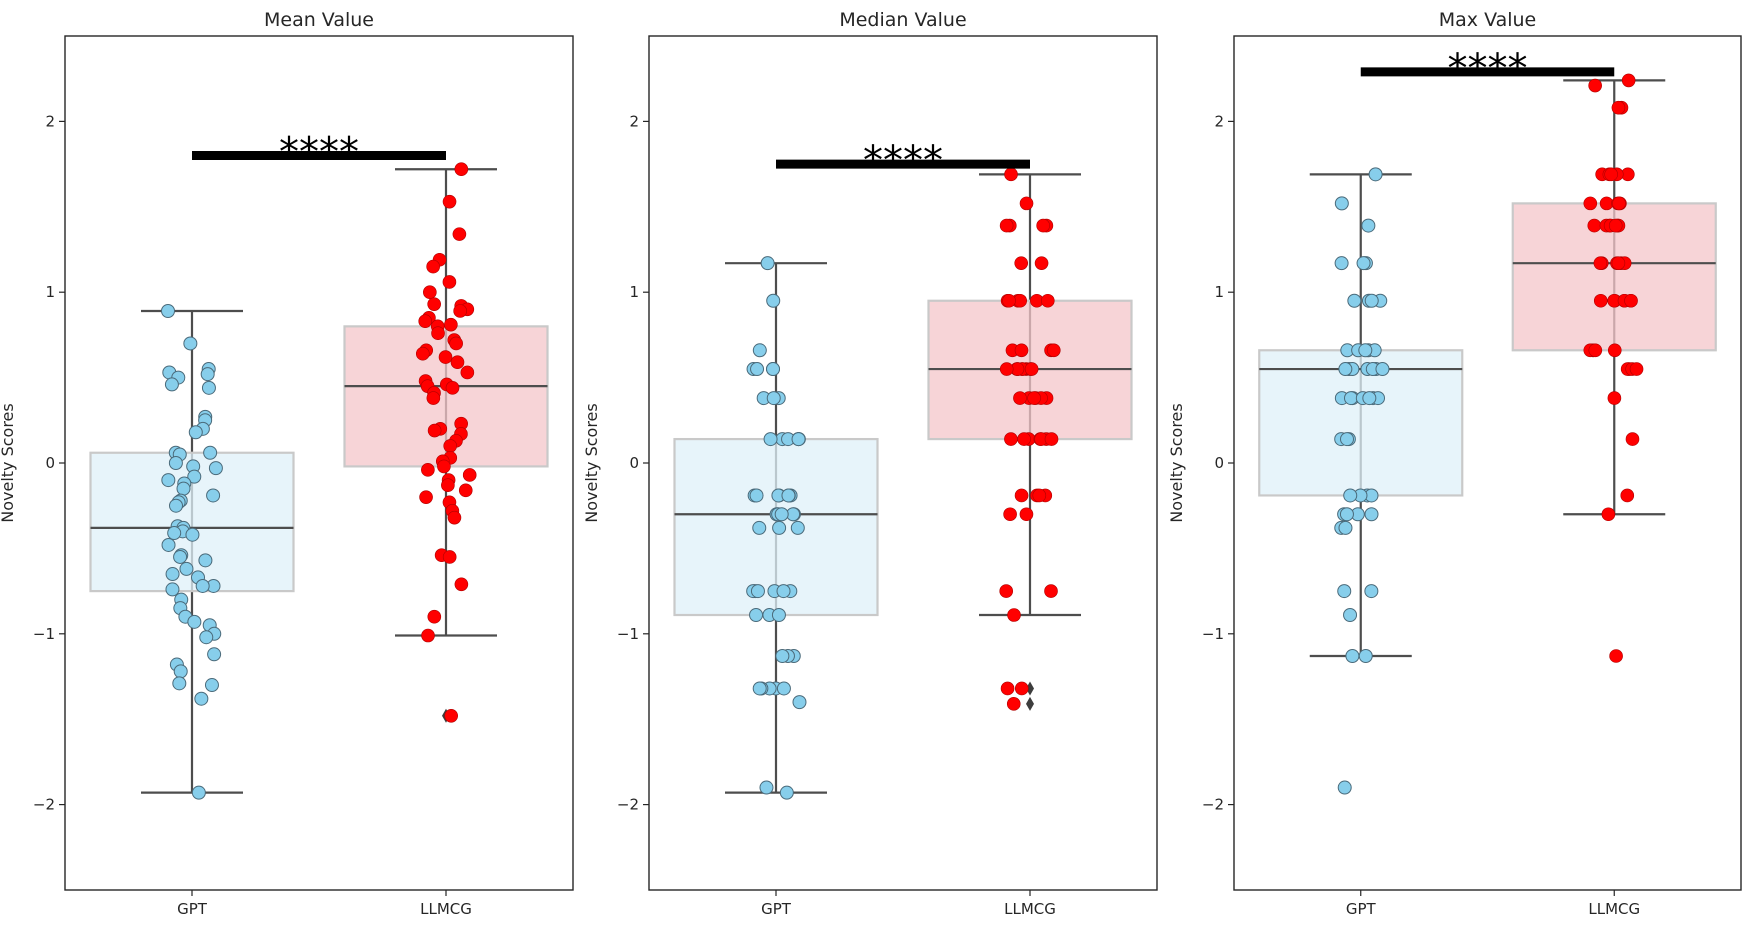 The height and width of the screenshot is (935, 1749). Describe the element at coordinates (1361, 423) in the screenshot. I see `box-iqr` at that location.